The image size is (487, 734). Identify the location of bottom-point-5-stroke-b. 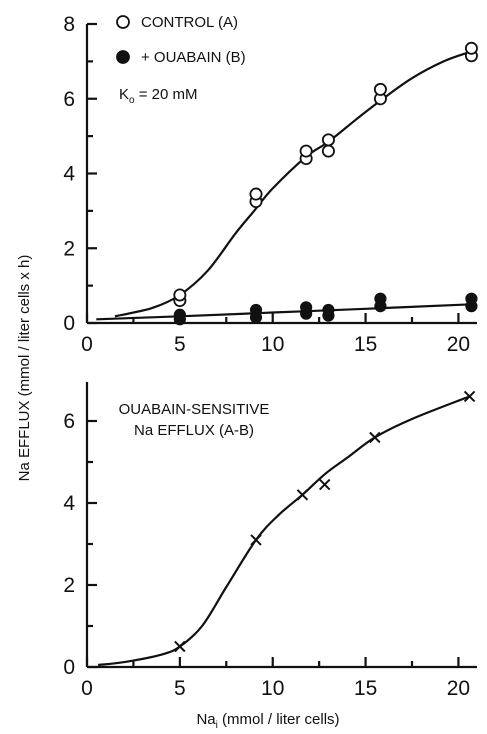
(469, 396).